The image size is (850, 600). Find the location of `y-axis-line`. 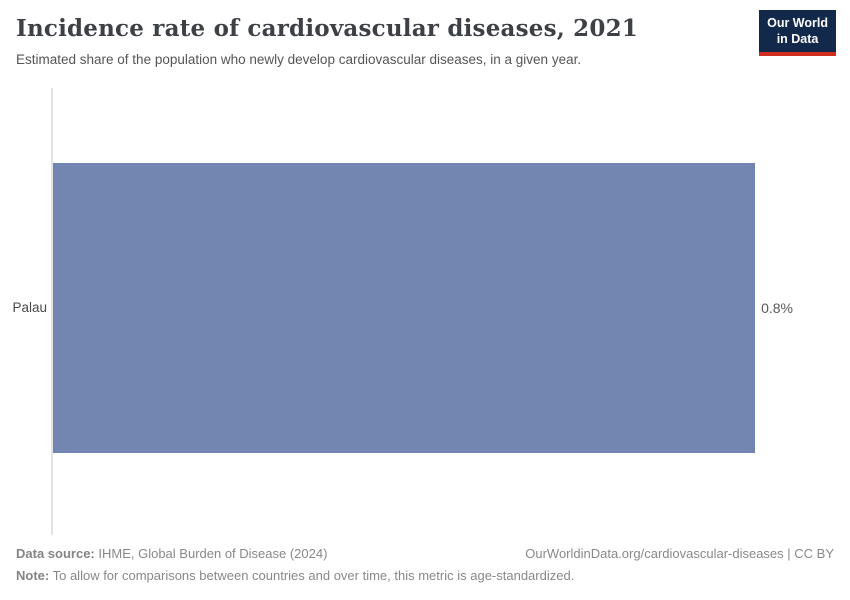

y-axis-line is located at coordinates (52, 311).